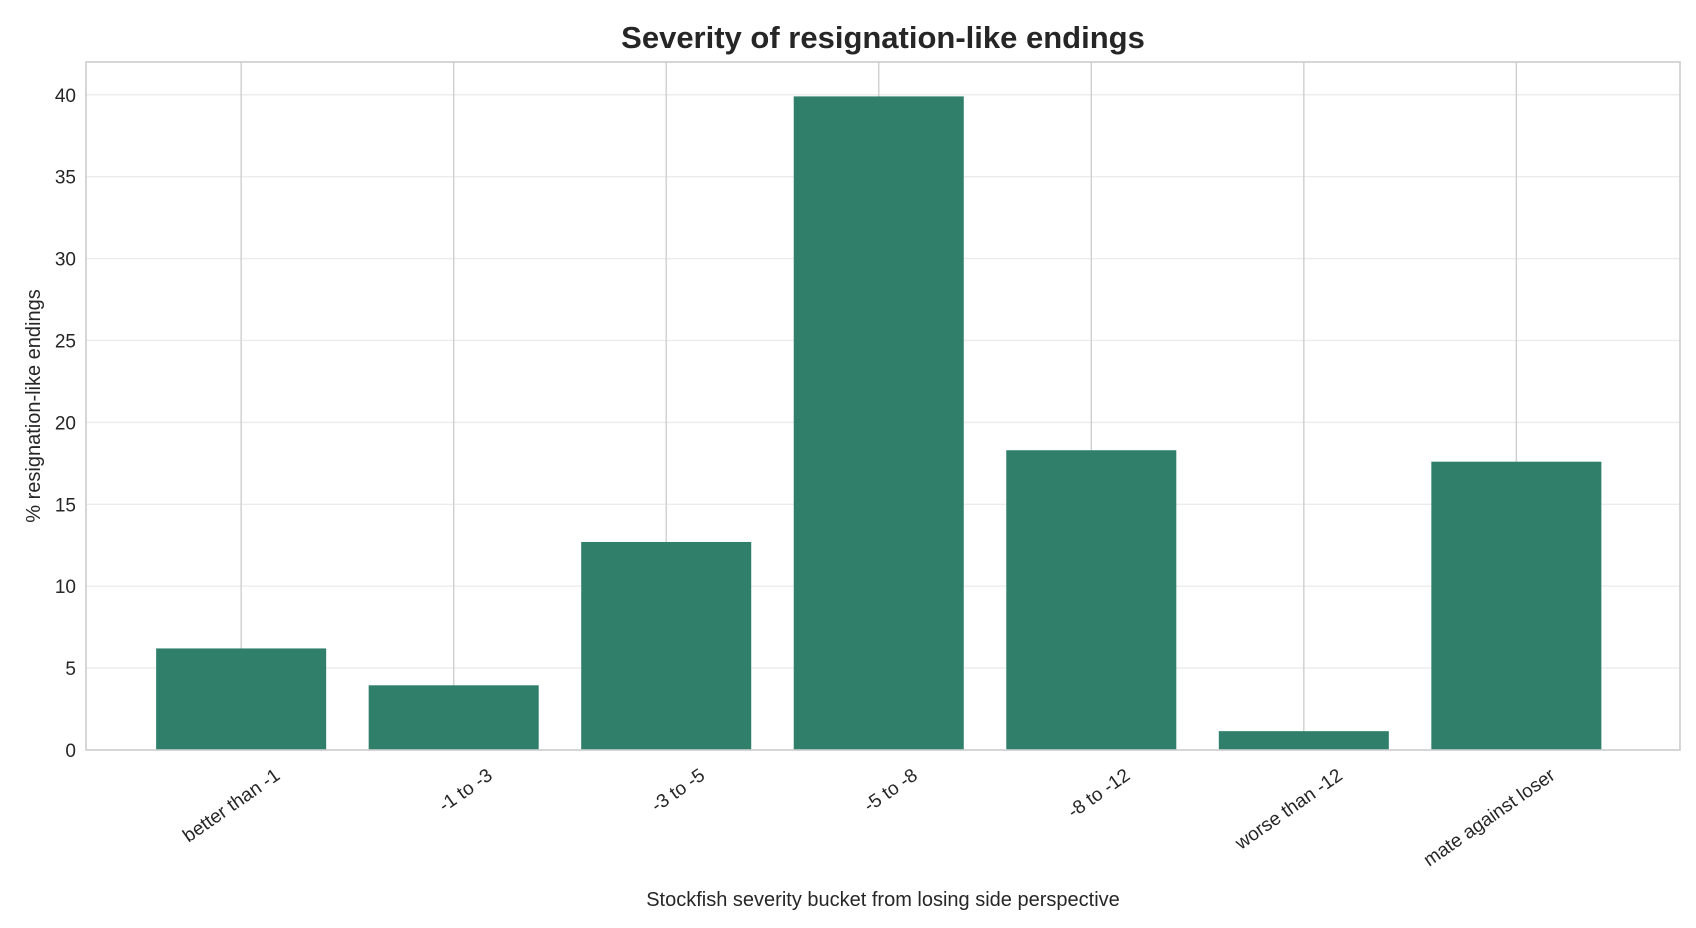 Image resolution: width=1696 pixels, height=928 pixels. Describe the element at coordinates (65, 178) in the screenshot. I see `y-tick-label: 35` at that location.